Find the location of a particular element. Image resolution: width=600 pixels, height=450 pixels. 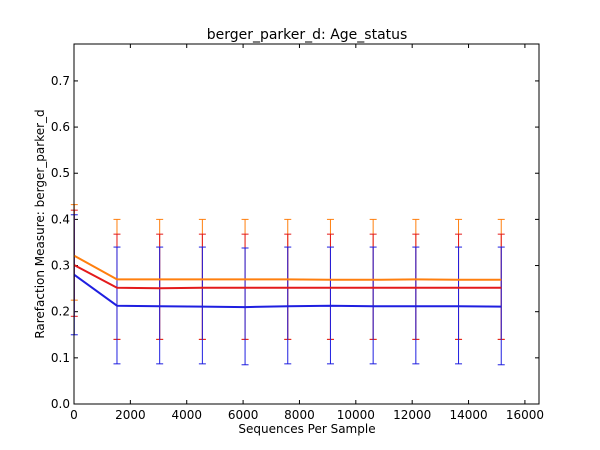

x-tick-label: 16000 is located at coordinates (525, 415).